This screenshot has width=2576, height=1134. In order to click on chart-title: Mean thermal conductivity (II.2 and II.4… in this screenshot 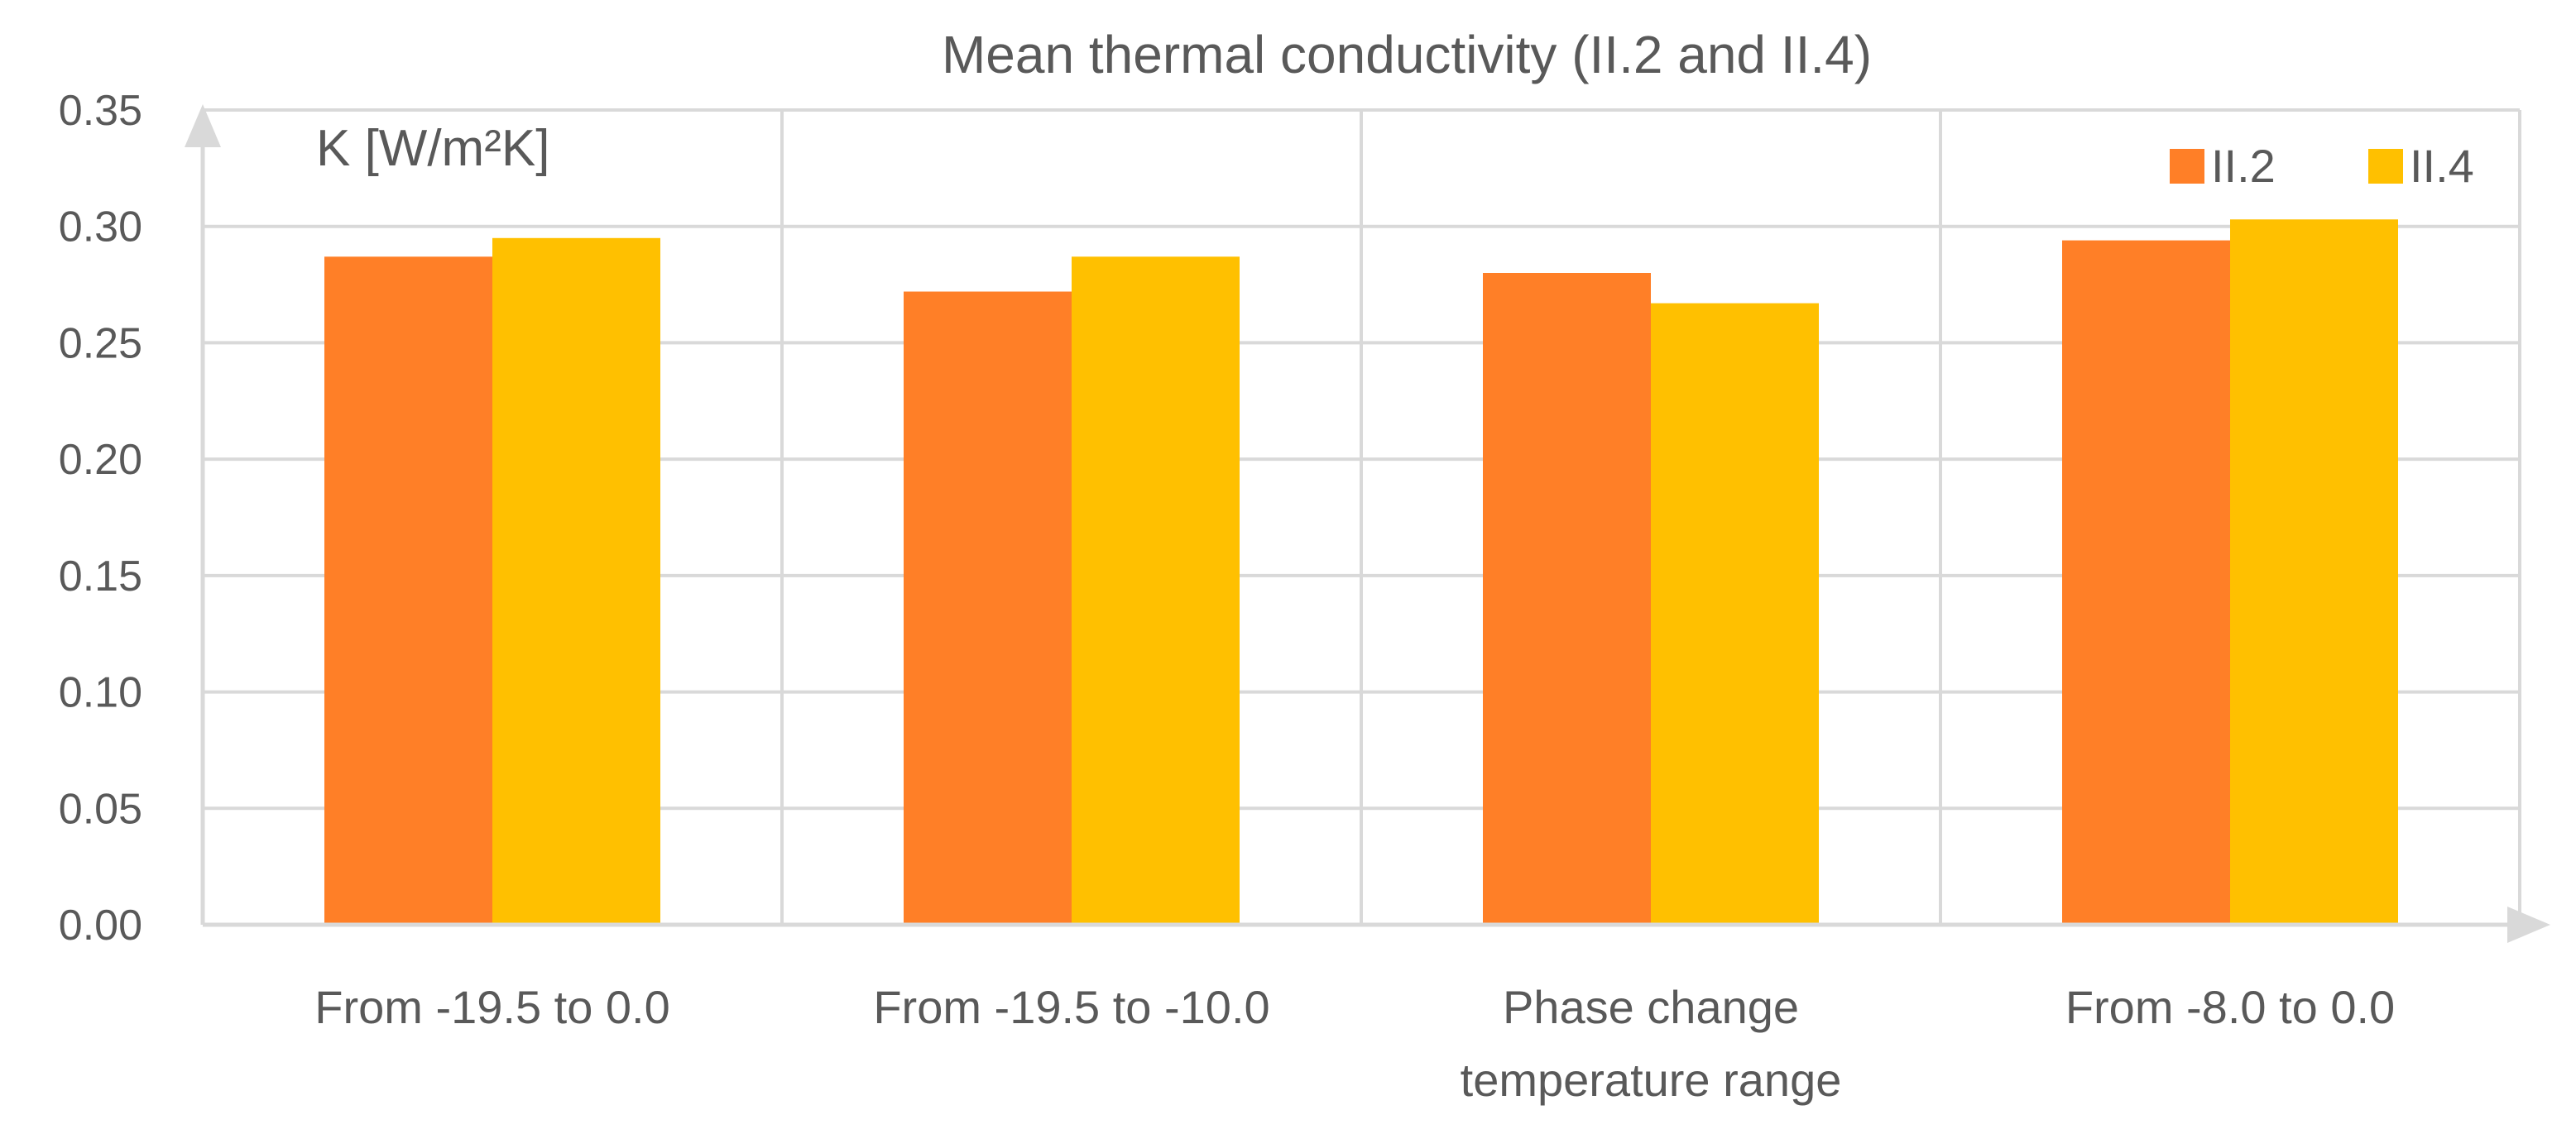, I will do `click(1407, 54)`.